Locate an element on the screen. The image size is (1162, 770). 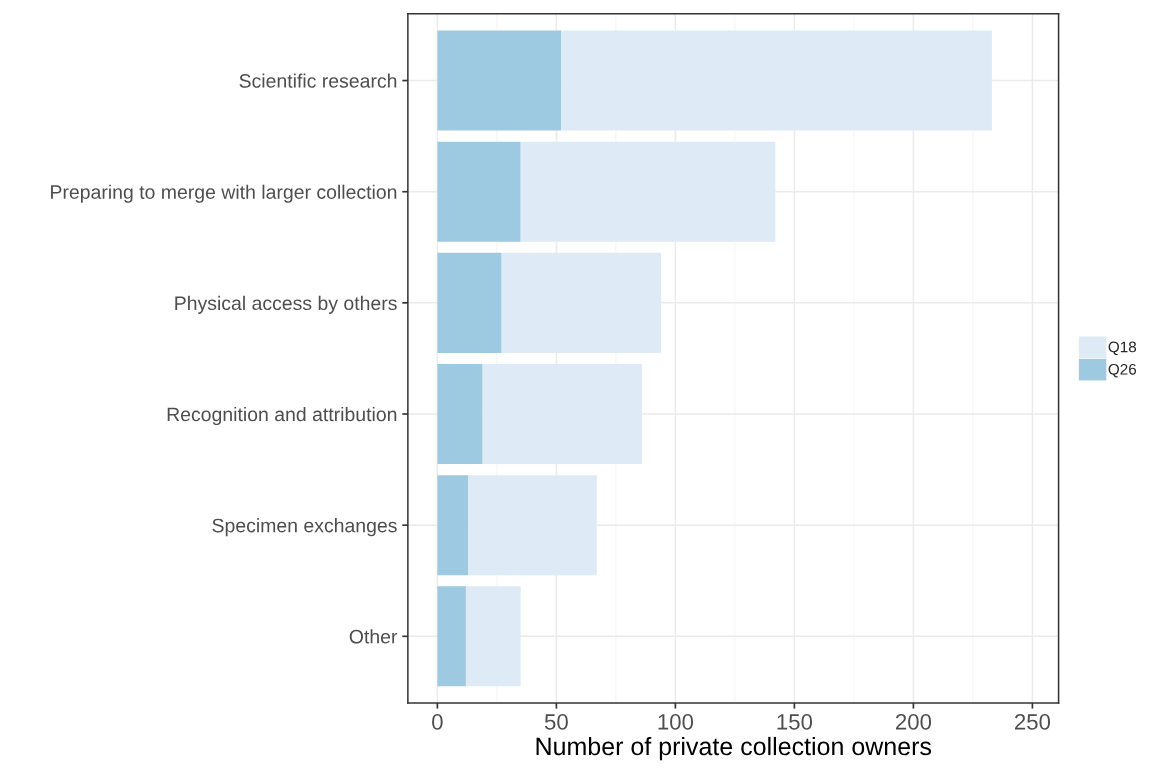
x-tick-label: 200 is located at coordinates (913, 722).